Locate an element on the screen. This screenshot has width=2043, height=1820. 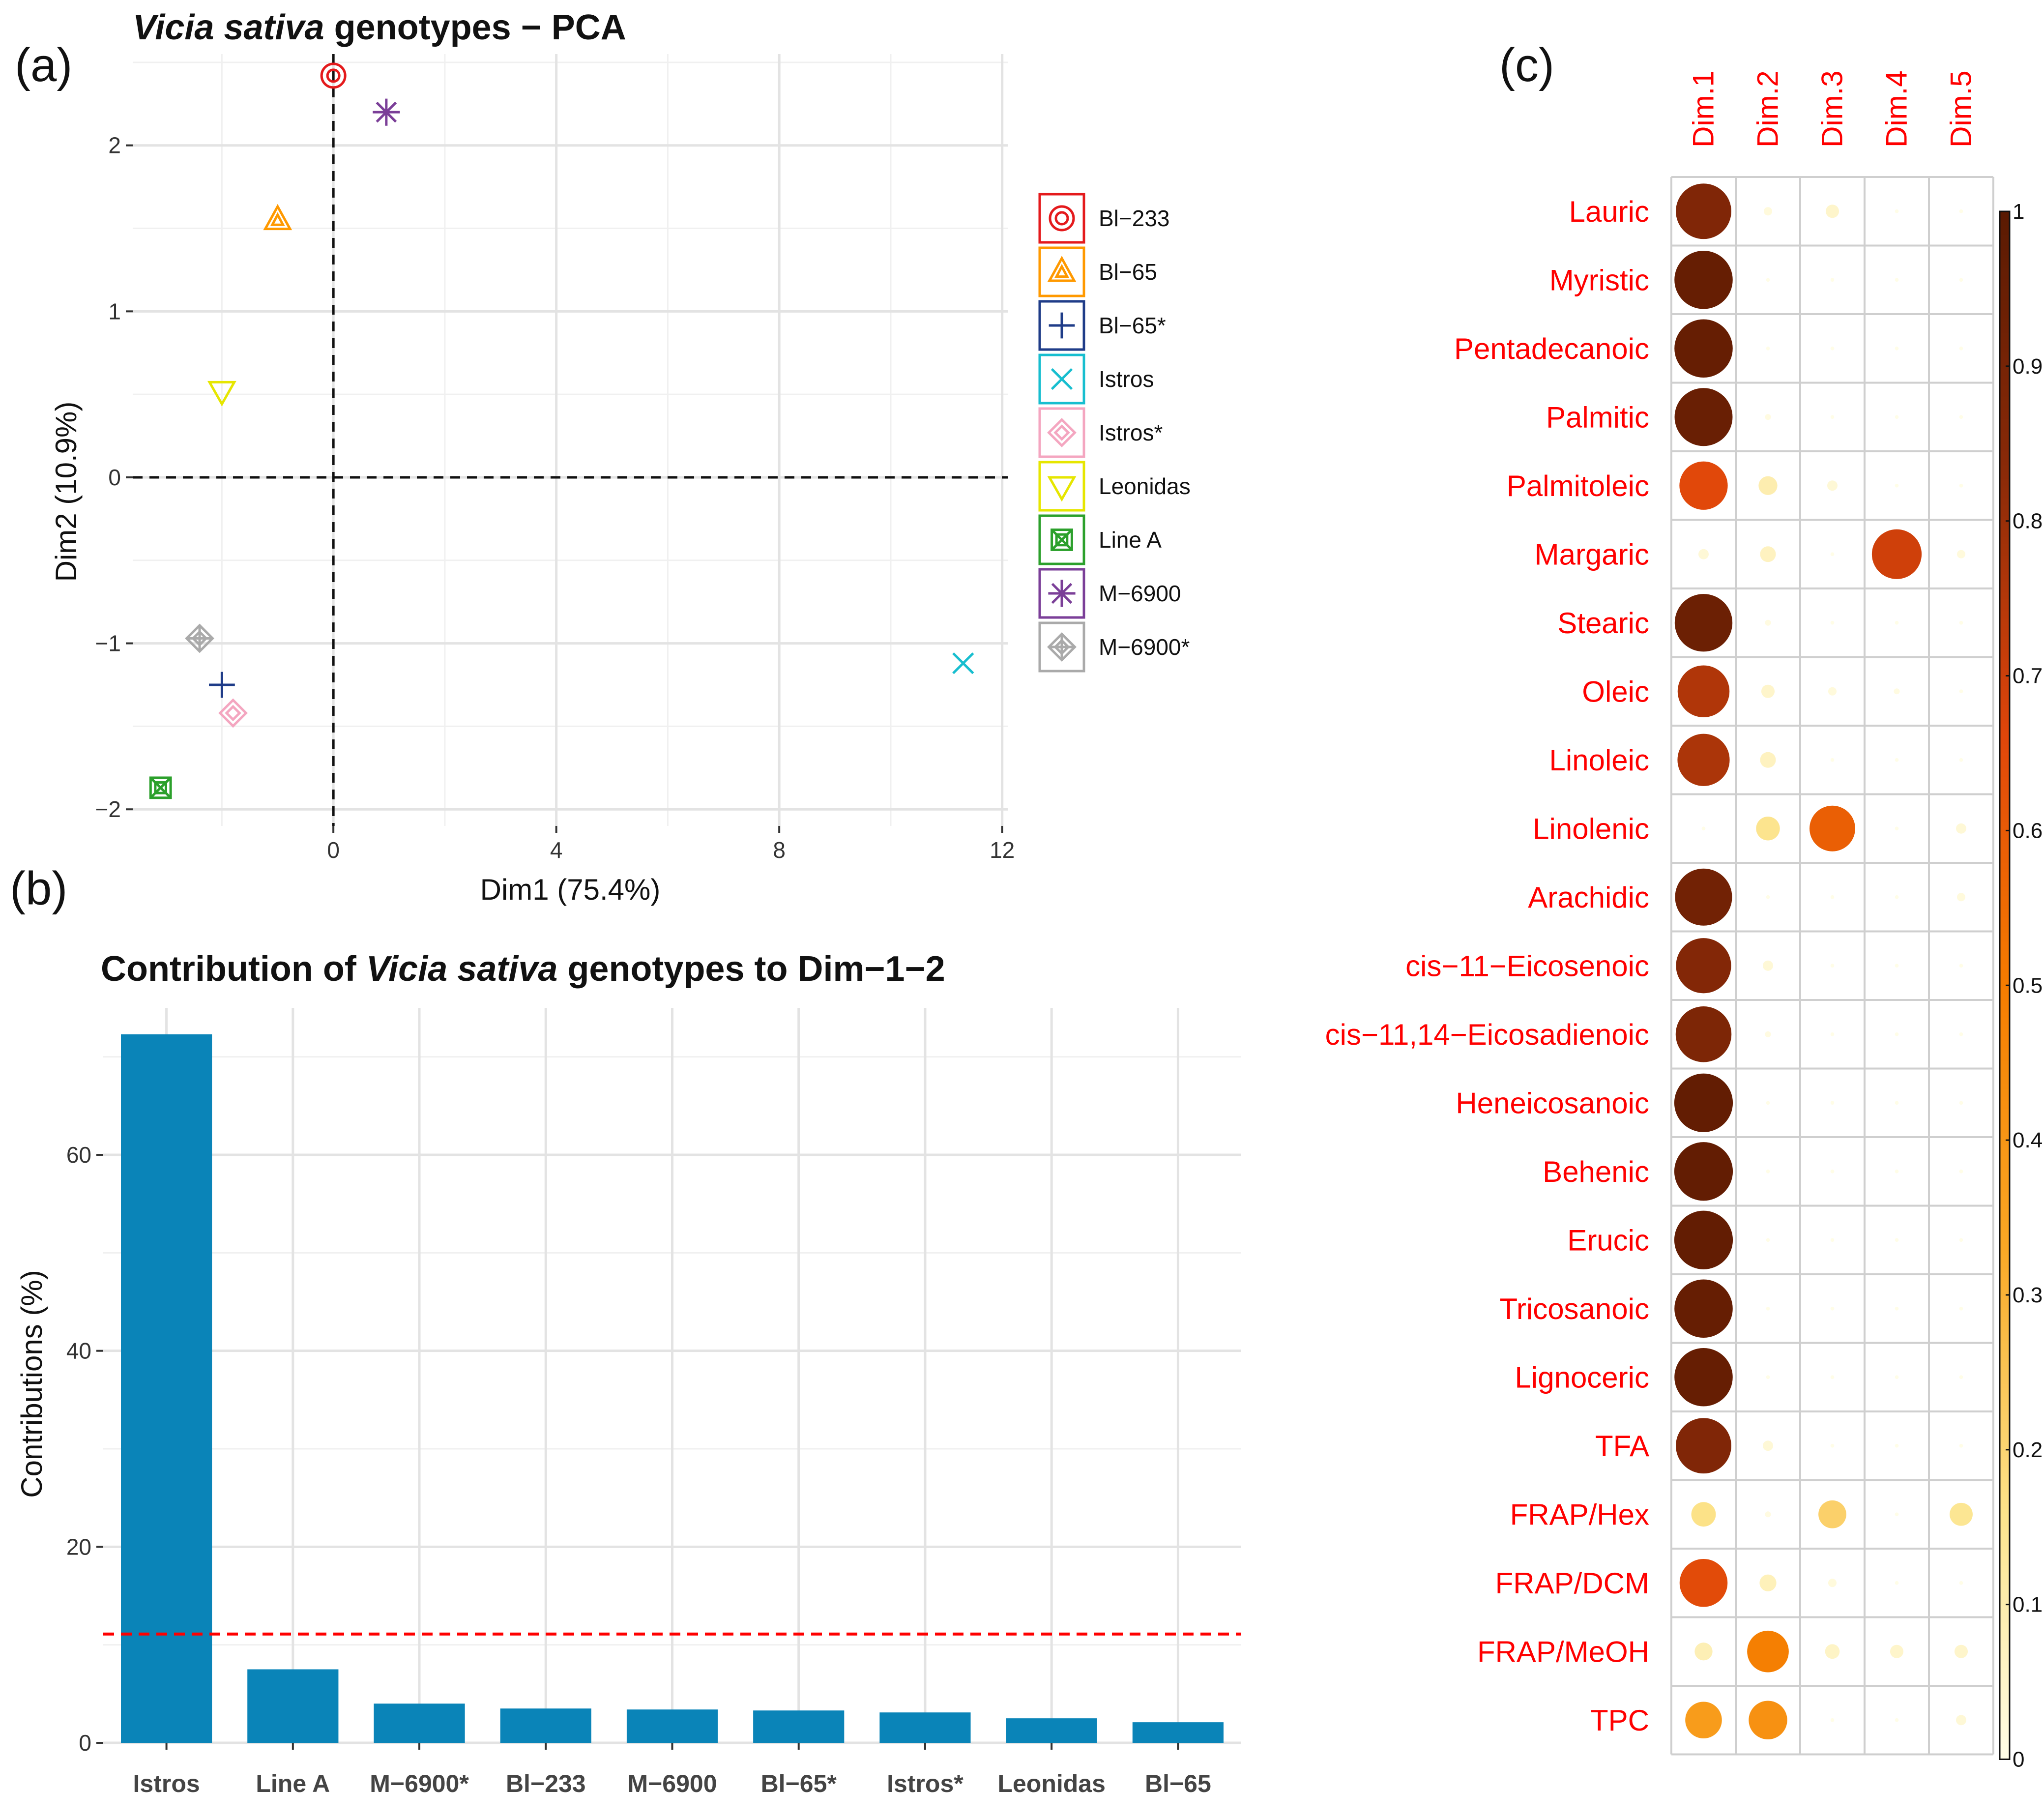
bar-title-after: genotypes to Dim−1−2 is located at coordinates (751, 969).